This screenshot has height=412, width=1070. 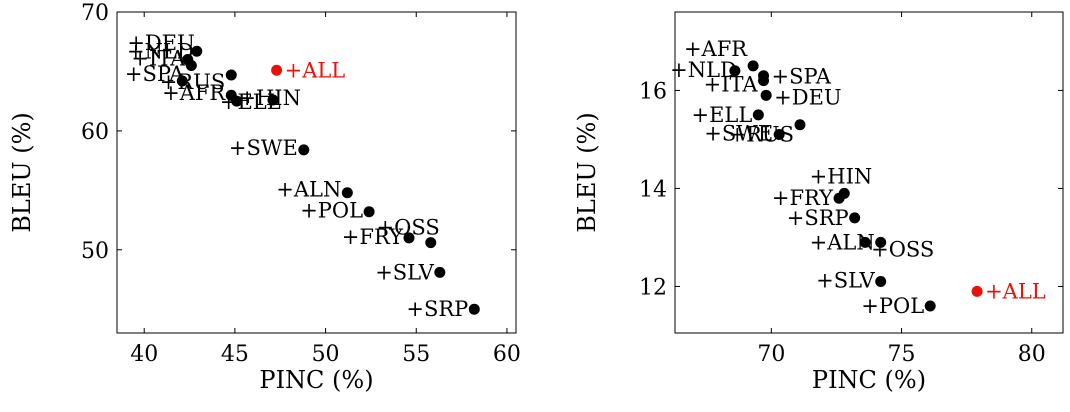 I want to click on x-tick-label: 50, so click(x=326, y=354).